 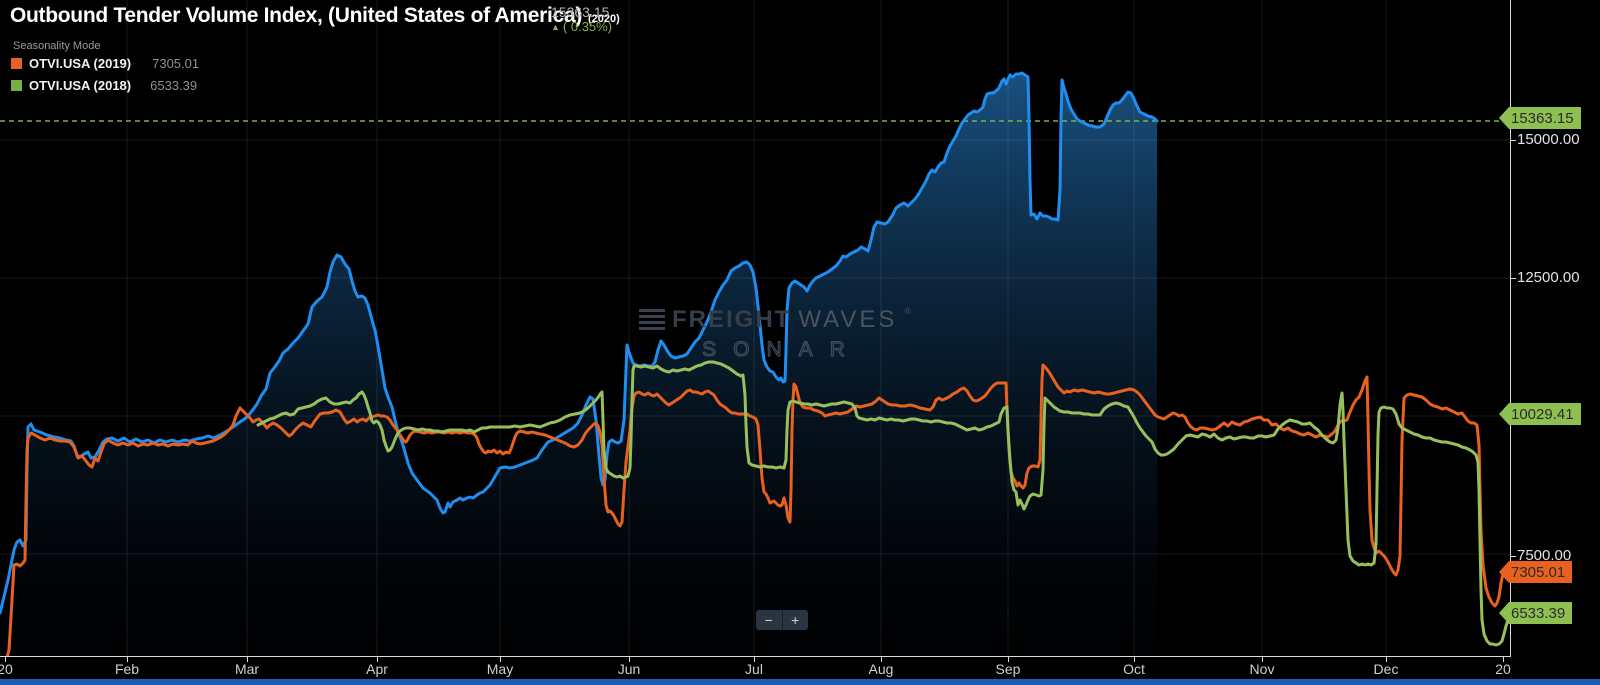 What do you see at coordinates (1510, 328) in the screenshot?
I see `y-axis-line` at bounding box center [1510, 328].